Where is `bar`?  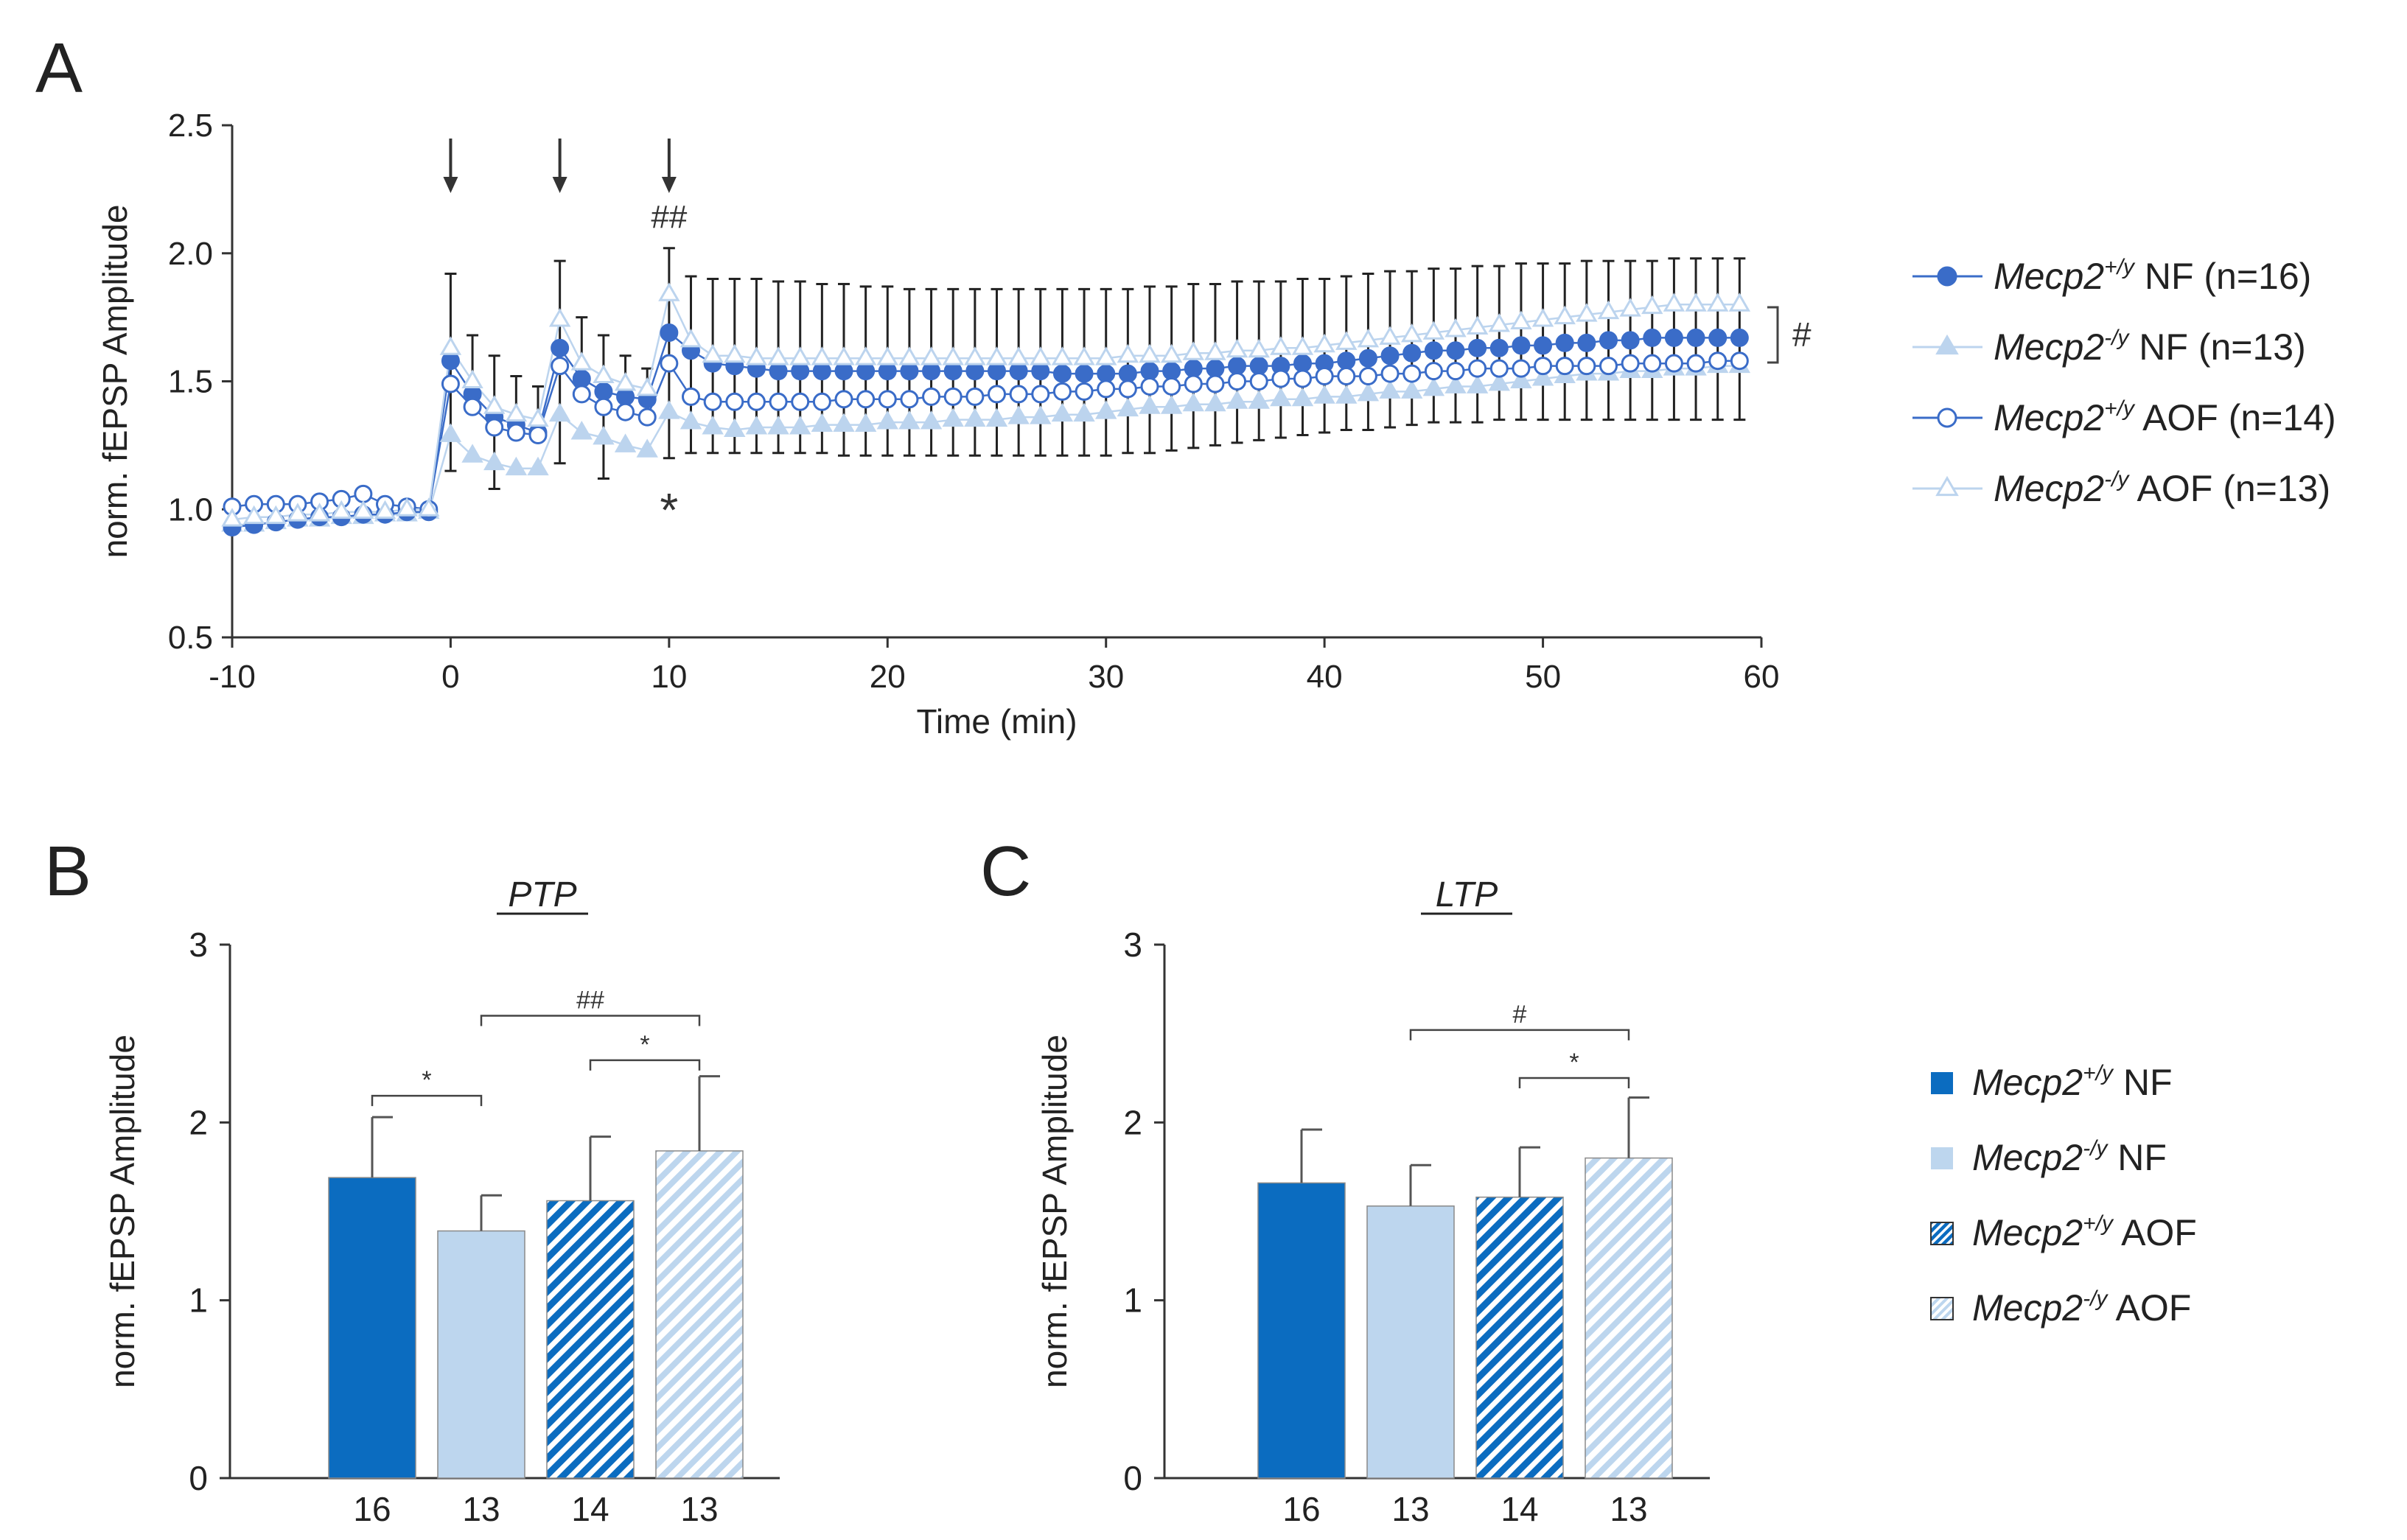
bar is located at coordinates (372, 1328).